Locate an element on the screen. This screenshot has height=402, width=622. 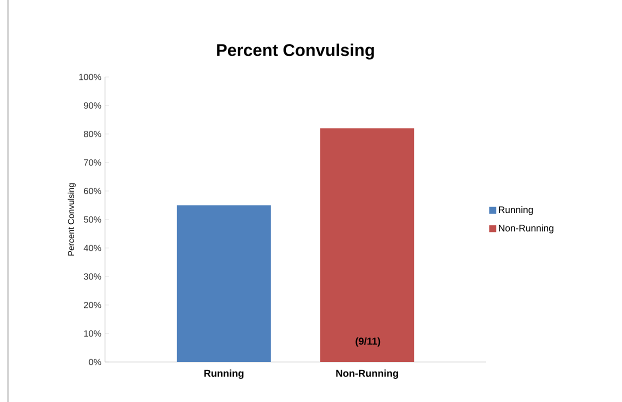
y-tick-label: 100% is located at coordinates (90, 77).